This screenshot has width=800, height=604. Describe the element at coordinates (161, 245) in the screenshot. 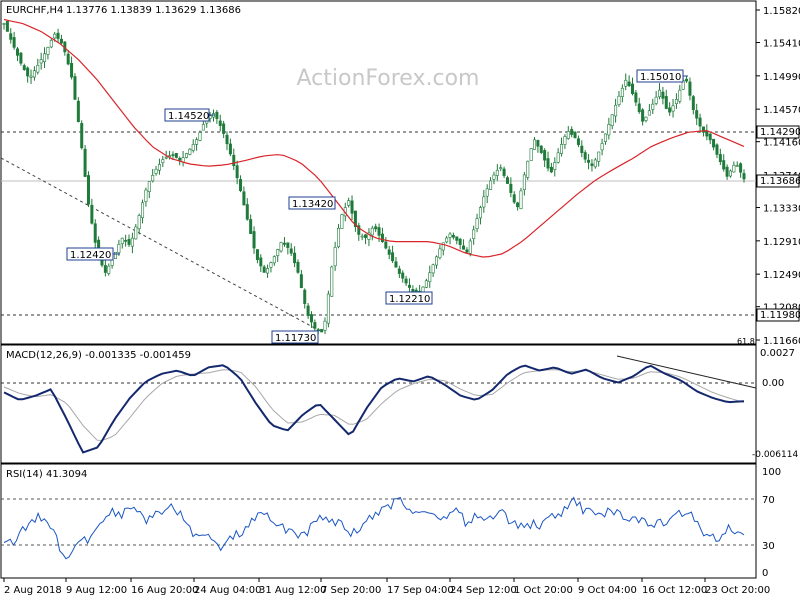

I see `price-trendline` at that location.